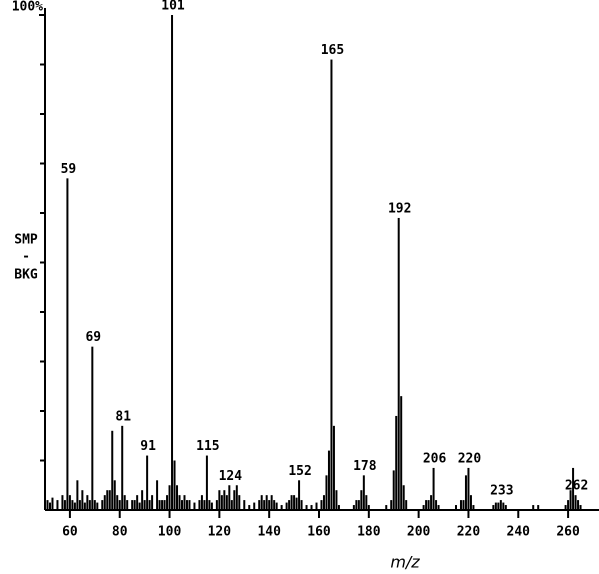 The image size is (599, 574). I want to click on peak-label: 206, so click(435, 458).